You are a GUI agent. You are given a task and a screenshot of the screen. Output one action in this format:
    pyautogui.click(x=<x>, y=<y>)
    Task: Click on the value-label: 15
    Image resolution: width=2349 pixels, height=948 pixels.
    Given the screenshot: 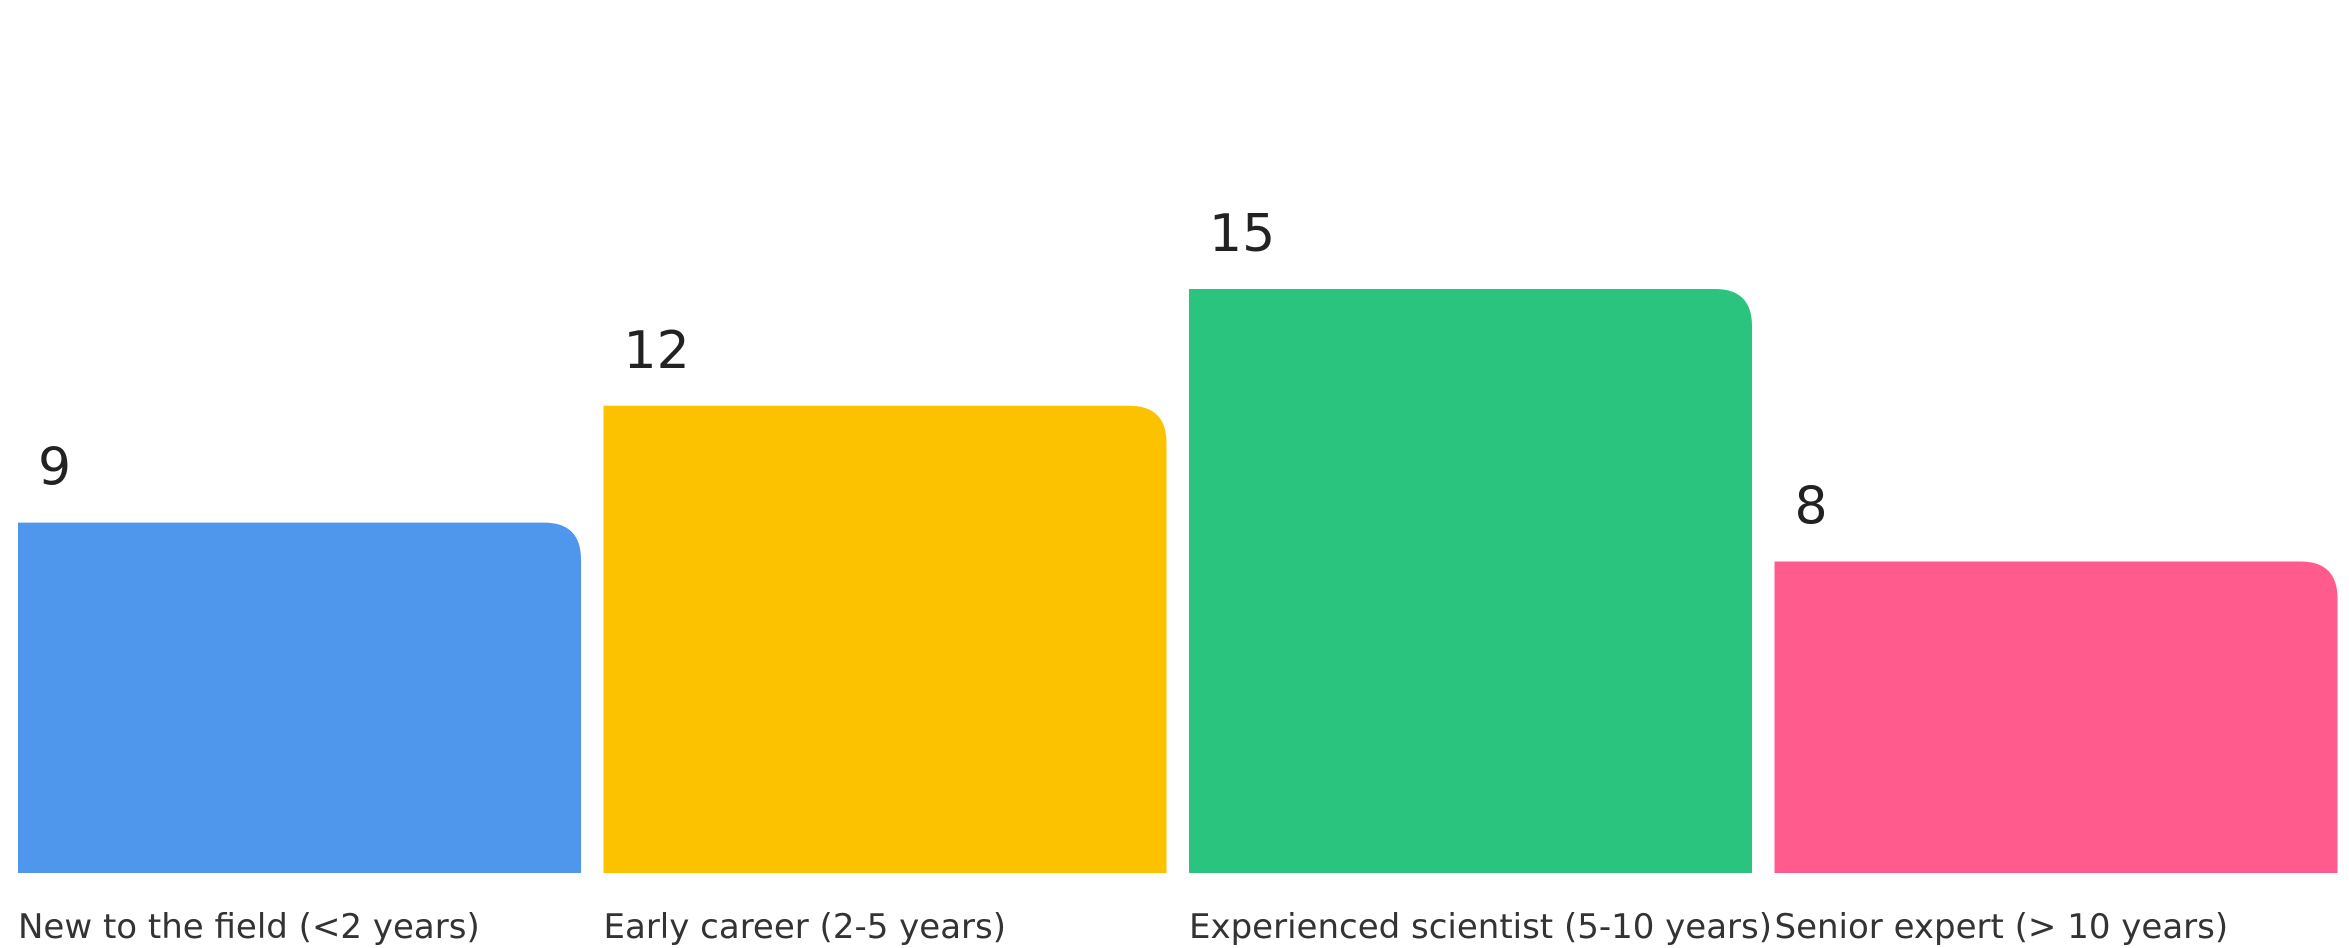 What is the action you would take?
    pyautogui.click(x=1242, y=234)
    